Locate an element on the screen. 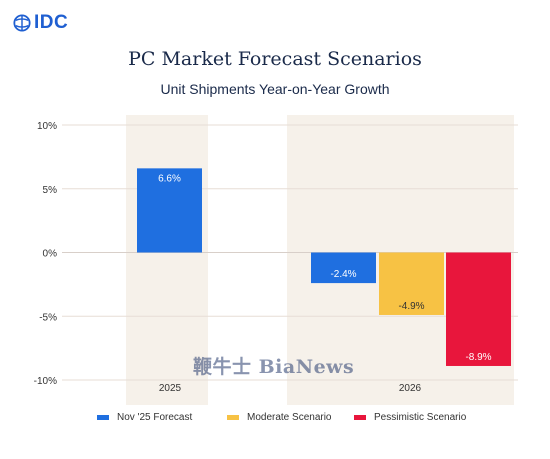  y-tick-label: -5% is located at coordinates (48, 317).